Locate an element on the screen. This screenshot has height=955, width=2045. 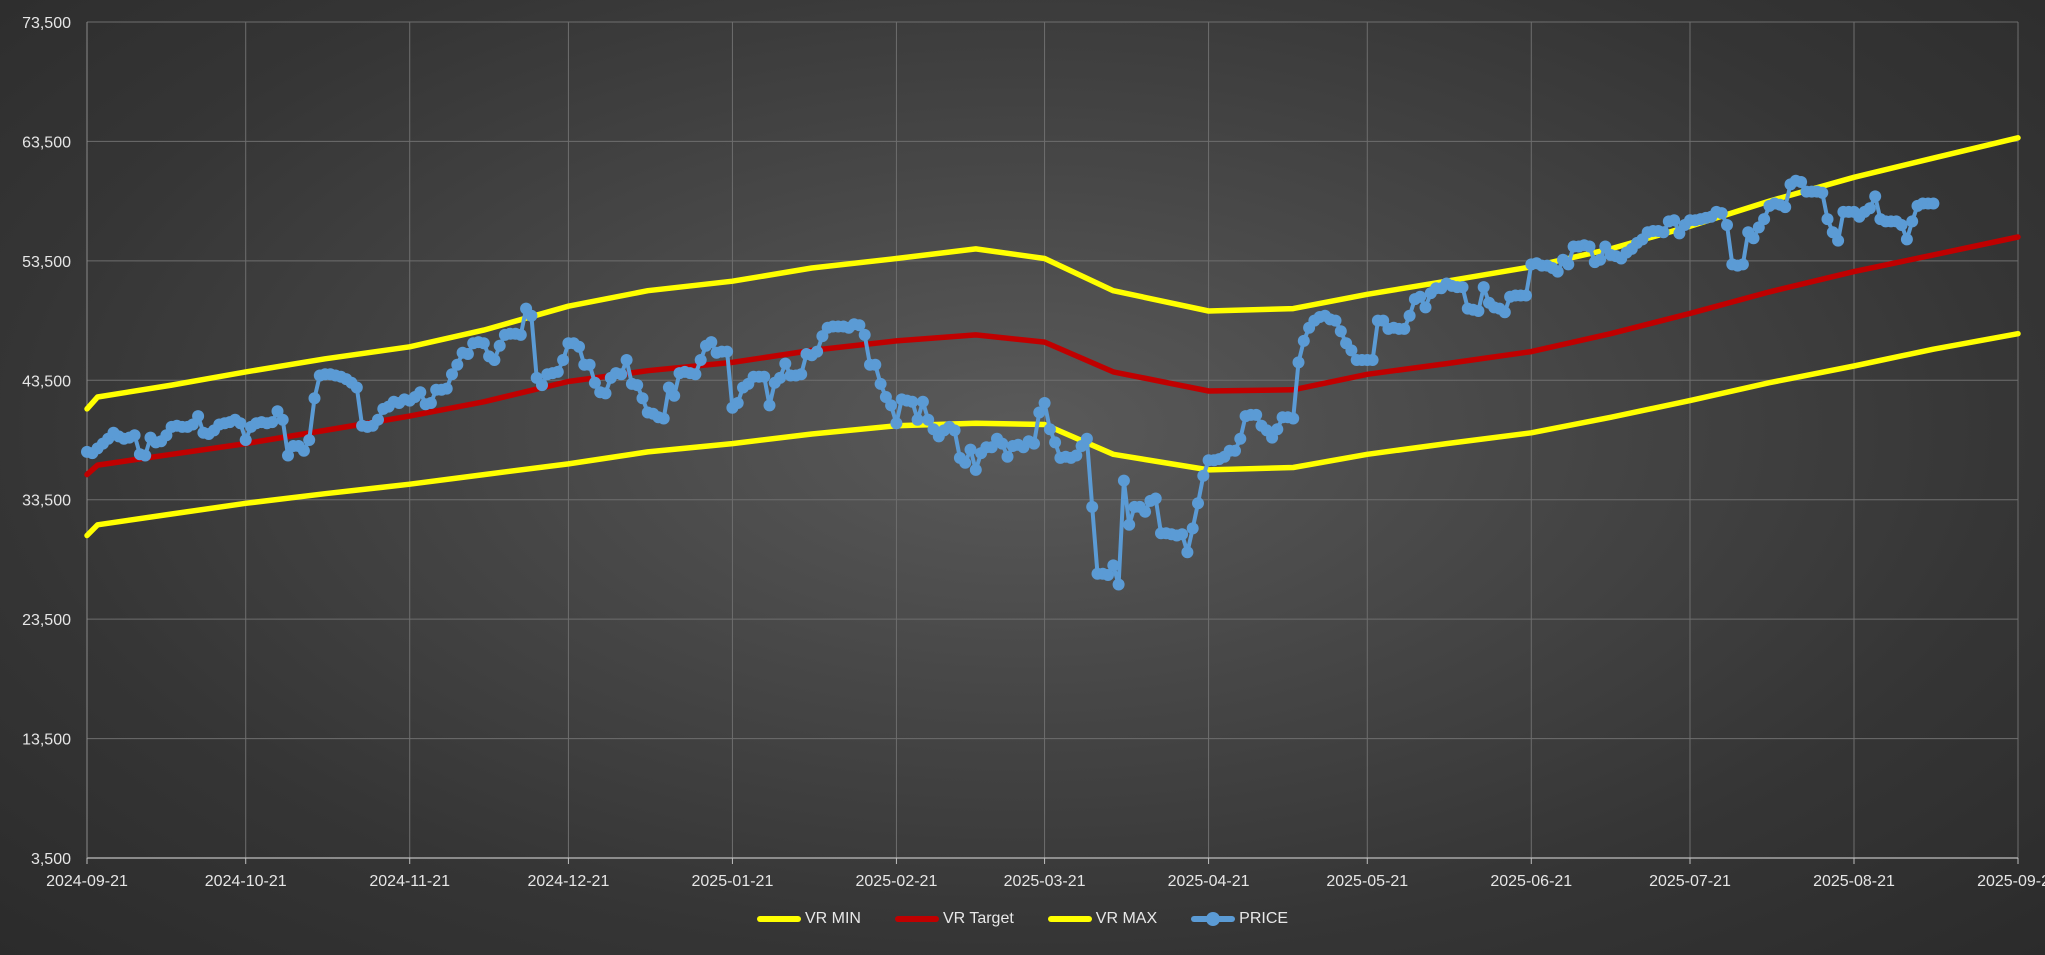
x-tick-label: 2025-07-21 is located at coordinates (1690, 881).